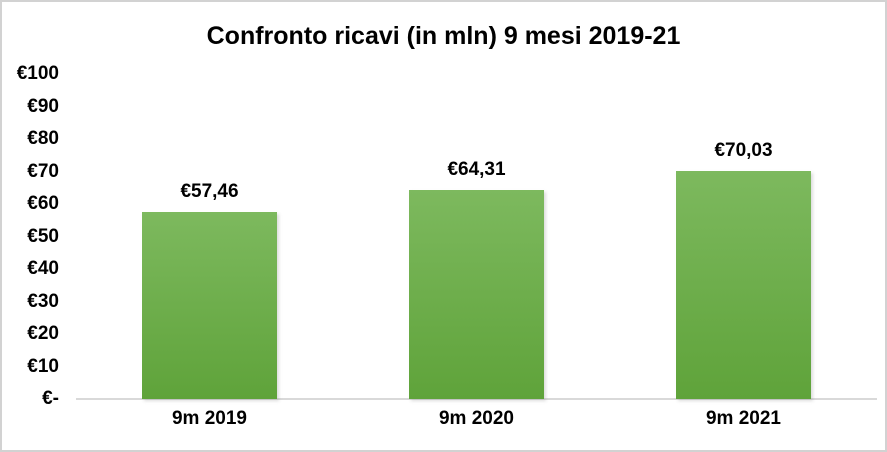 The height and width of the screenshot is (452, 887). Describe the element at coordinates (476, 169) in the screenshot. I see `bar-data-label: €64,31` at that location.